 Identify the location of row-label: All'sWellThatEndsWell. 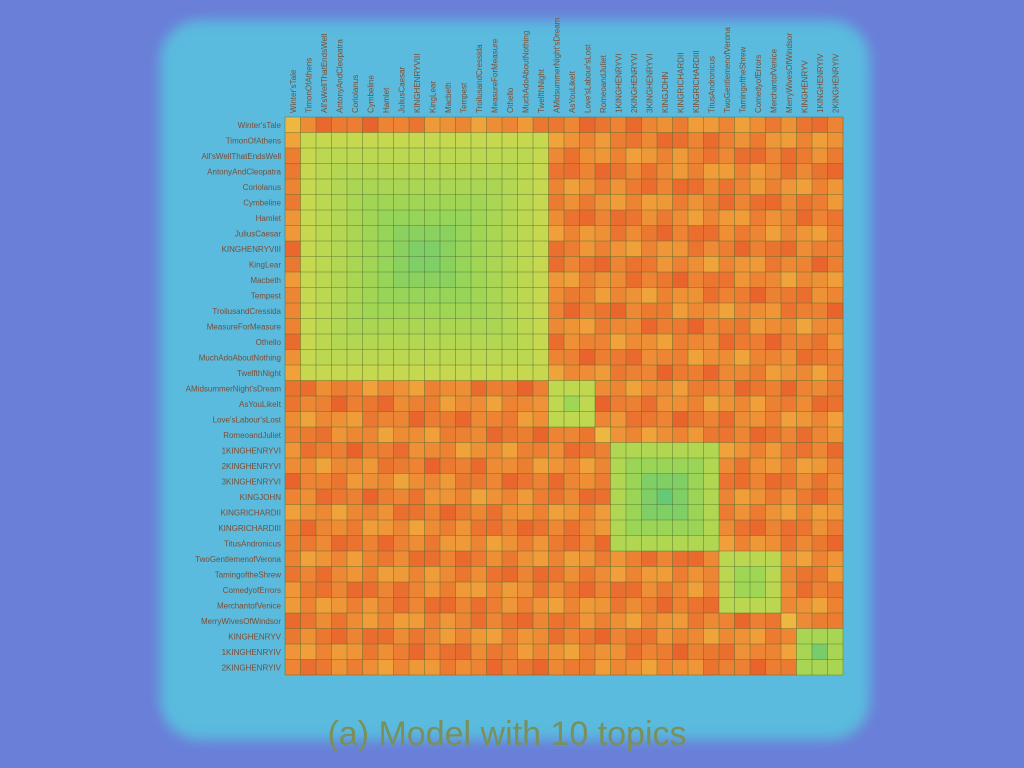
(242, 156).